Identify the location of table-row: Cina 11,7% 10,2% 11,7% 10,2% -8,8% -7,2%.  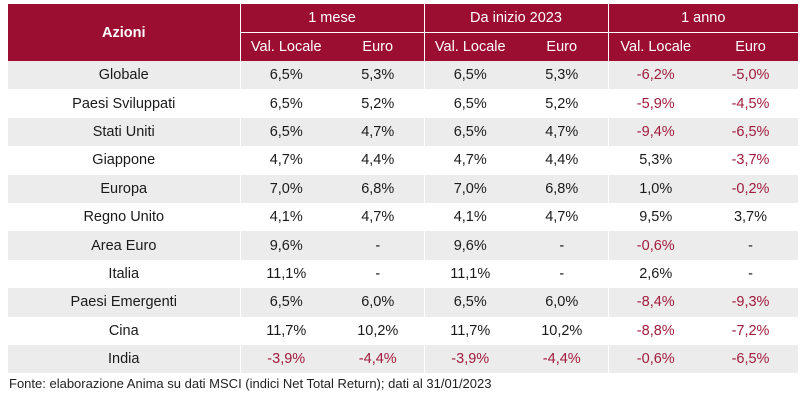
(403, 330).